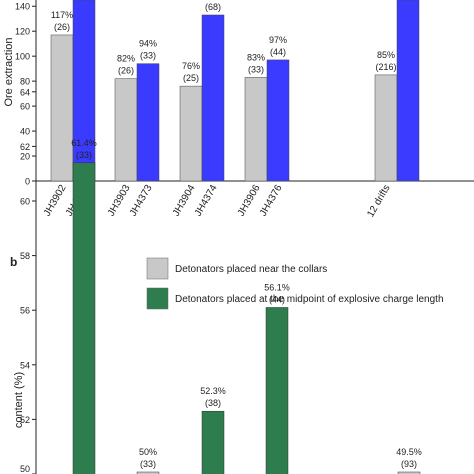 The image size is (474, 474). I want to click on panel-b-label: b, so click(13, 262).